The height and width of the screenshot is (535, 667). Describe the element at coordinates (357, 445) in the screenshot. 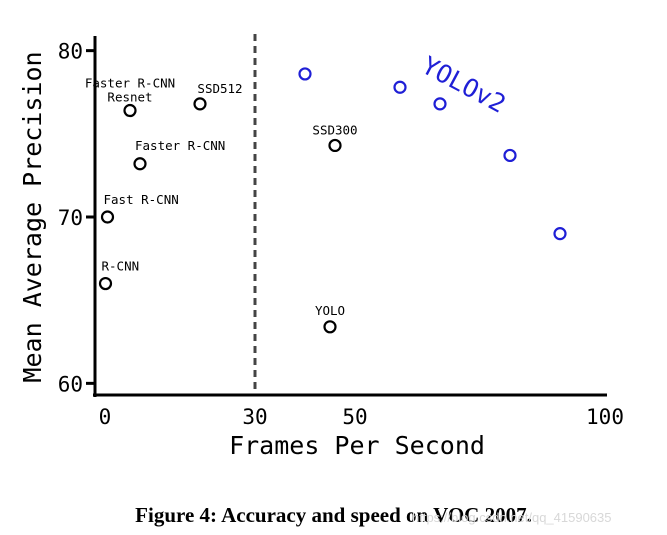

I see `x-axis-title: Frames Per Second` at that location.